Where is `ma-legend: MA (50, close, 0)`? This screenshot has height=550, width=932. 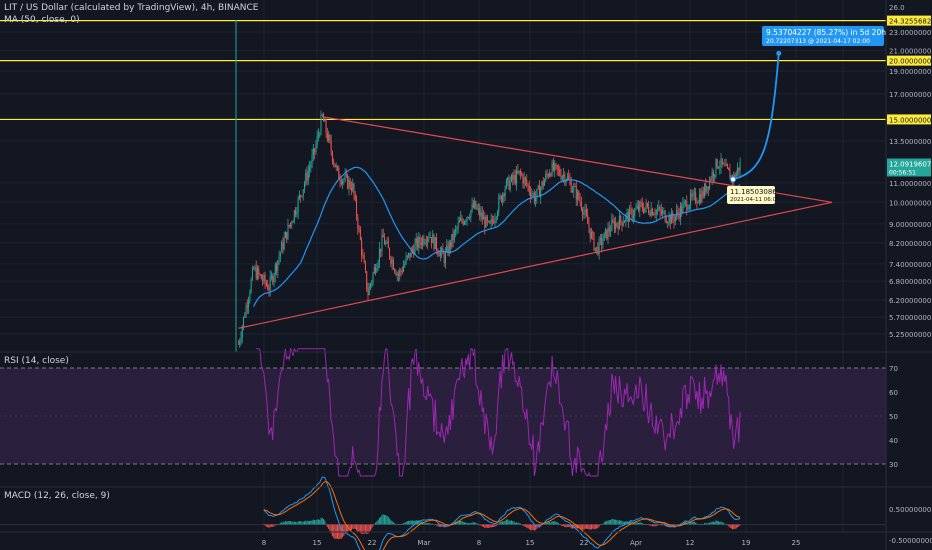 ma-legend: MA (50, close, 0) is located at coordinates (42, 20).